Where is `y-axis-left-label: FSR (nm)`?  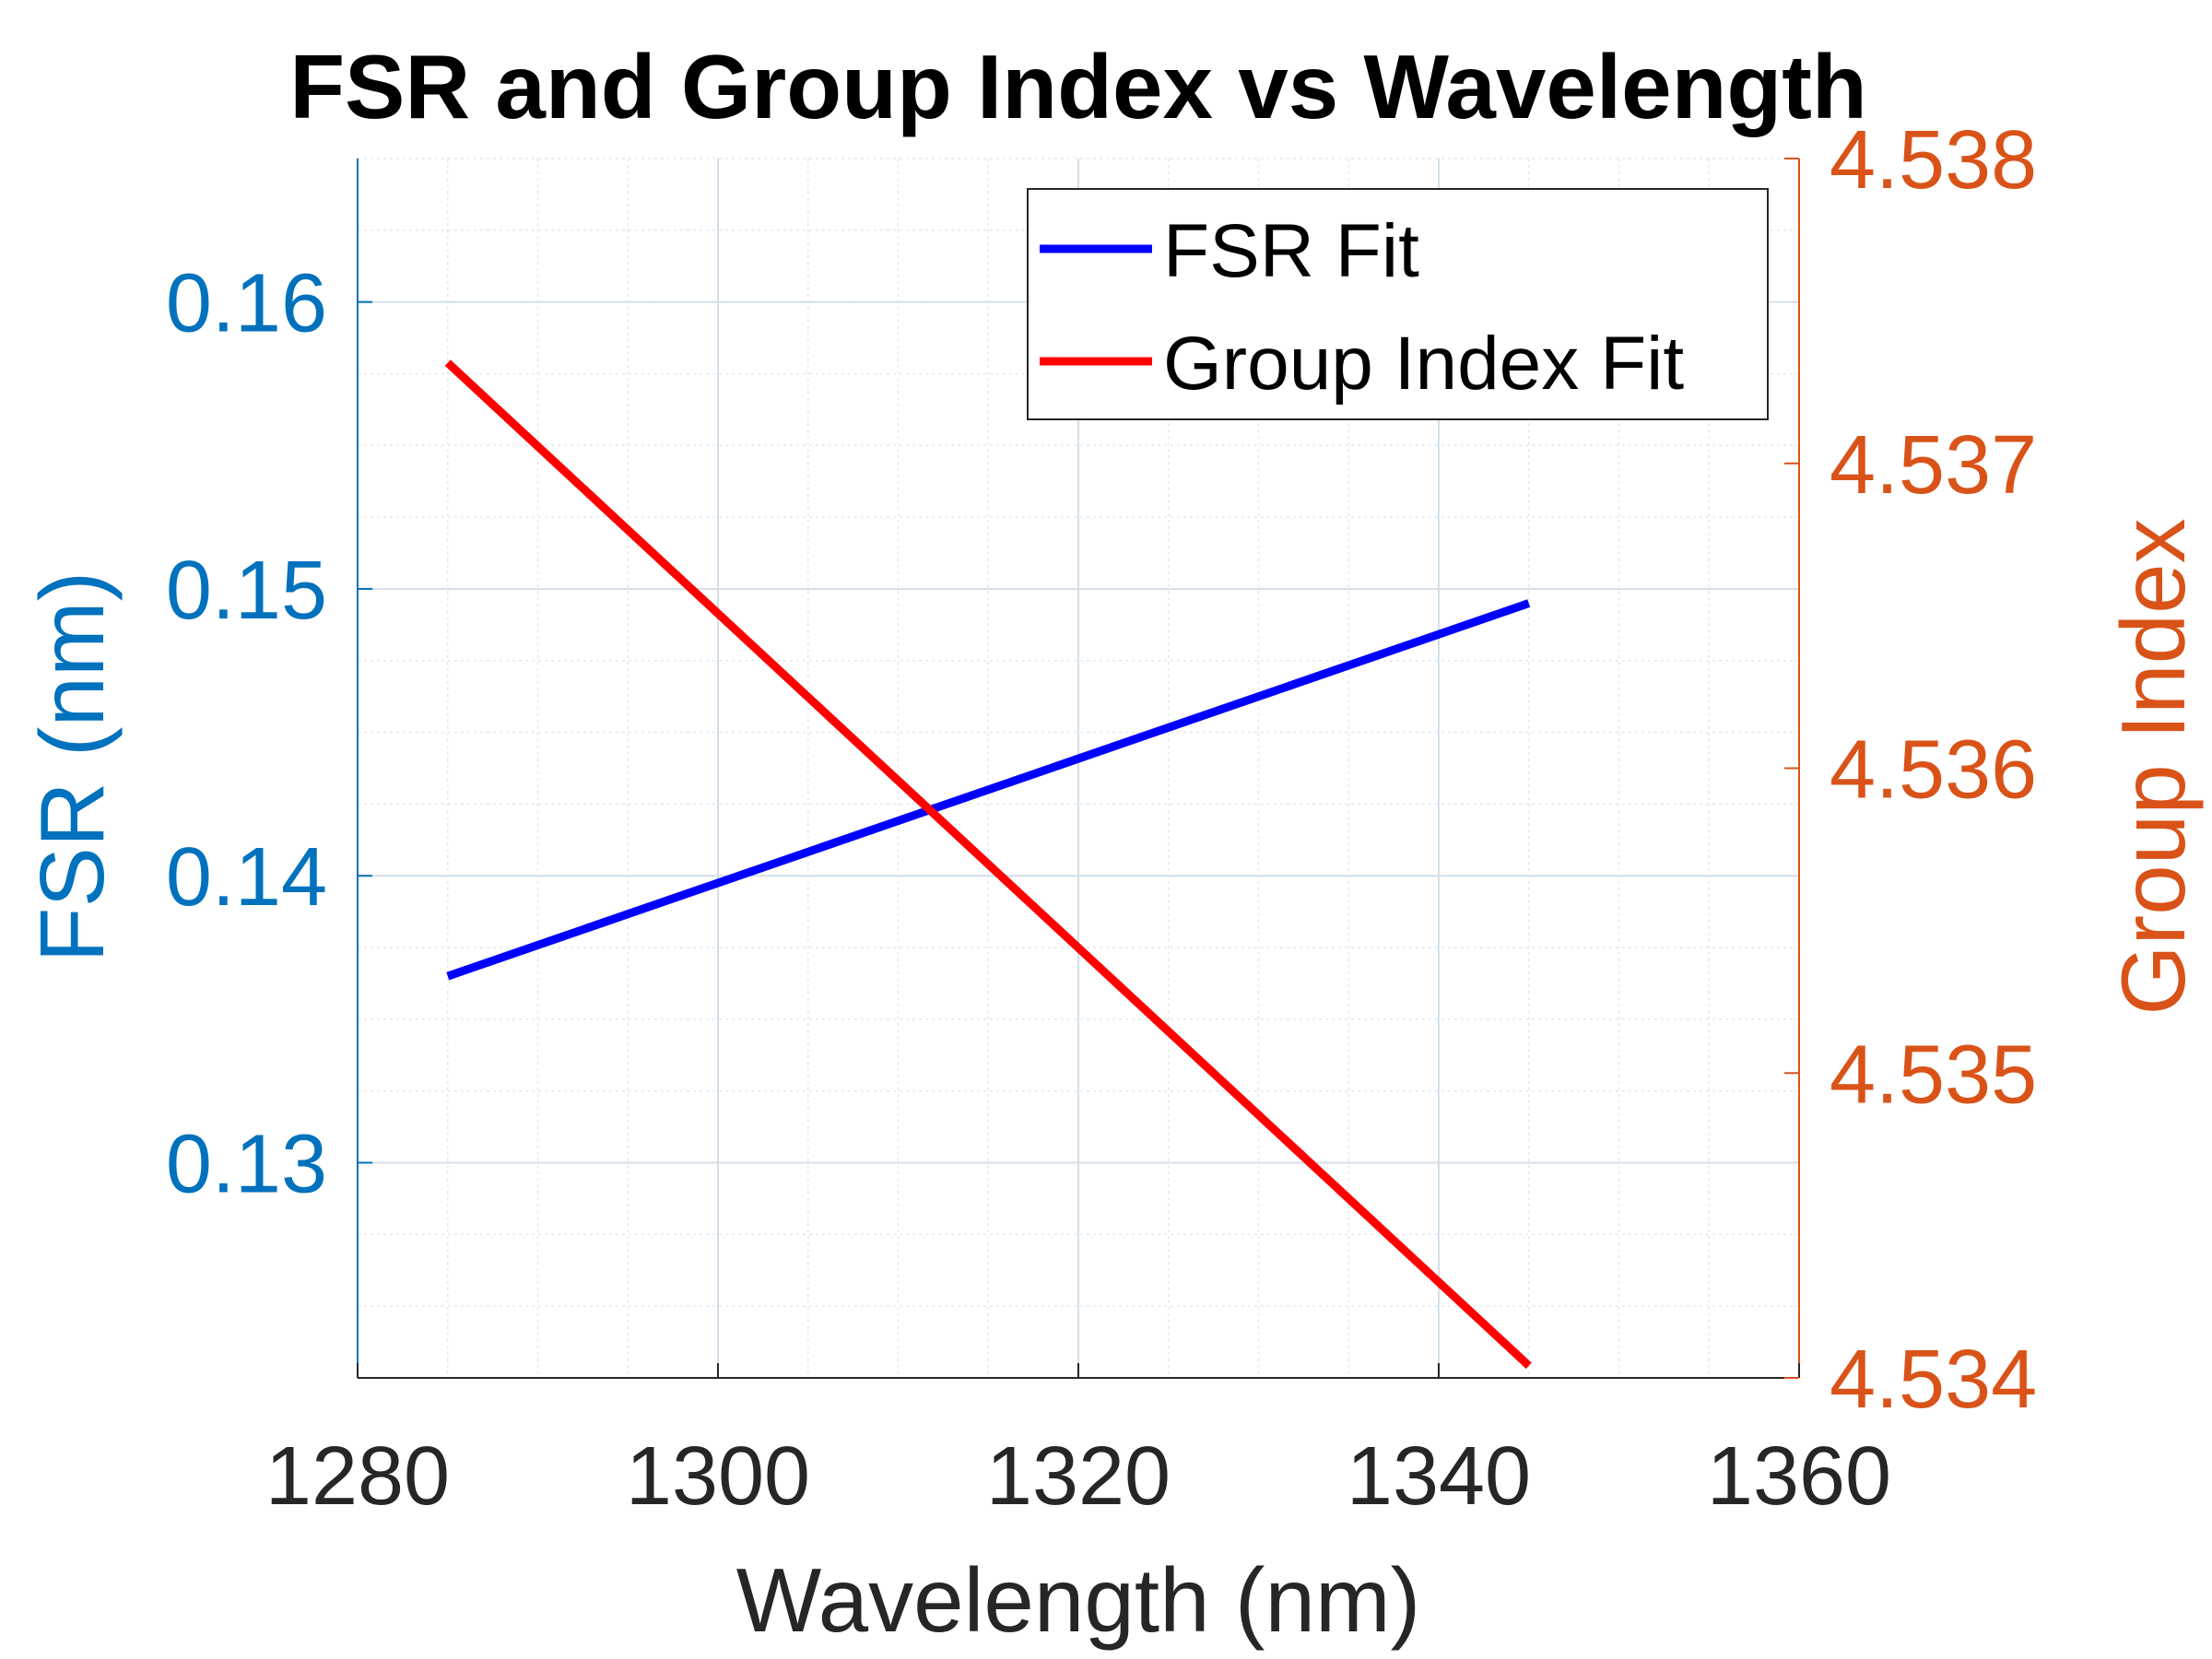
y-axis-left-label: FSR (nm) is located at coordinates (72, 767).